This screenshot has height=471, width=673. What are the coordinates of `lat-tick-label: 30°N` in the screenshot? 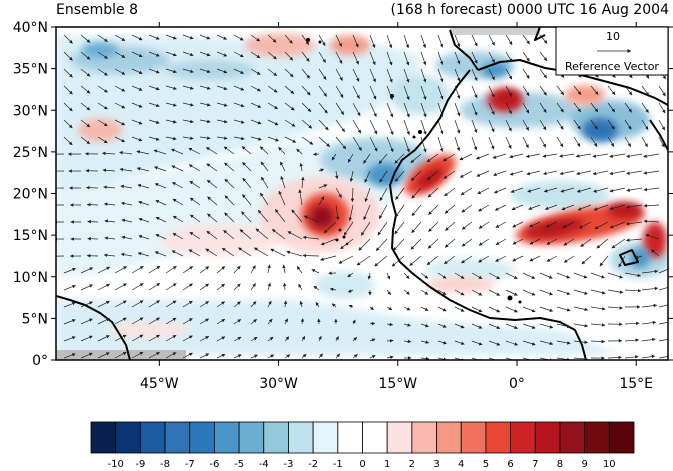 It's located at (30, 111).